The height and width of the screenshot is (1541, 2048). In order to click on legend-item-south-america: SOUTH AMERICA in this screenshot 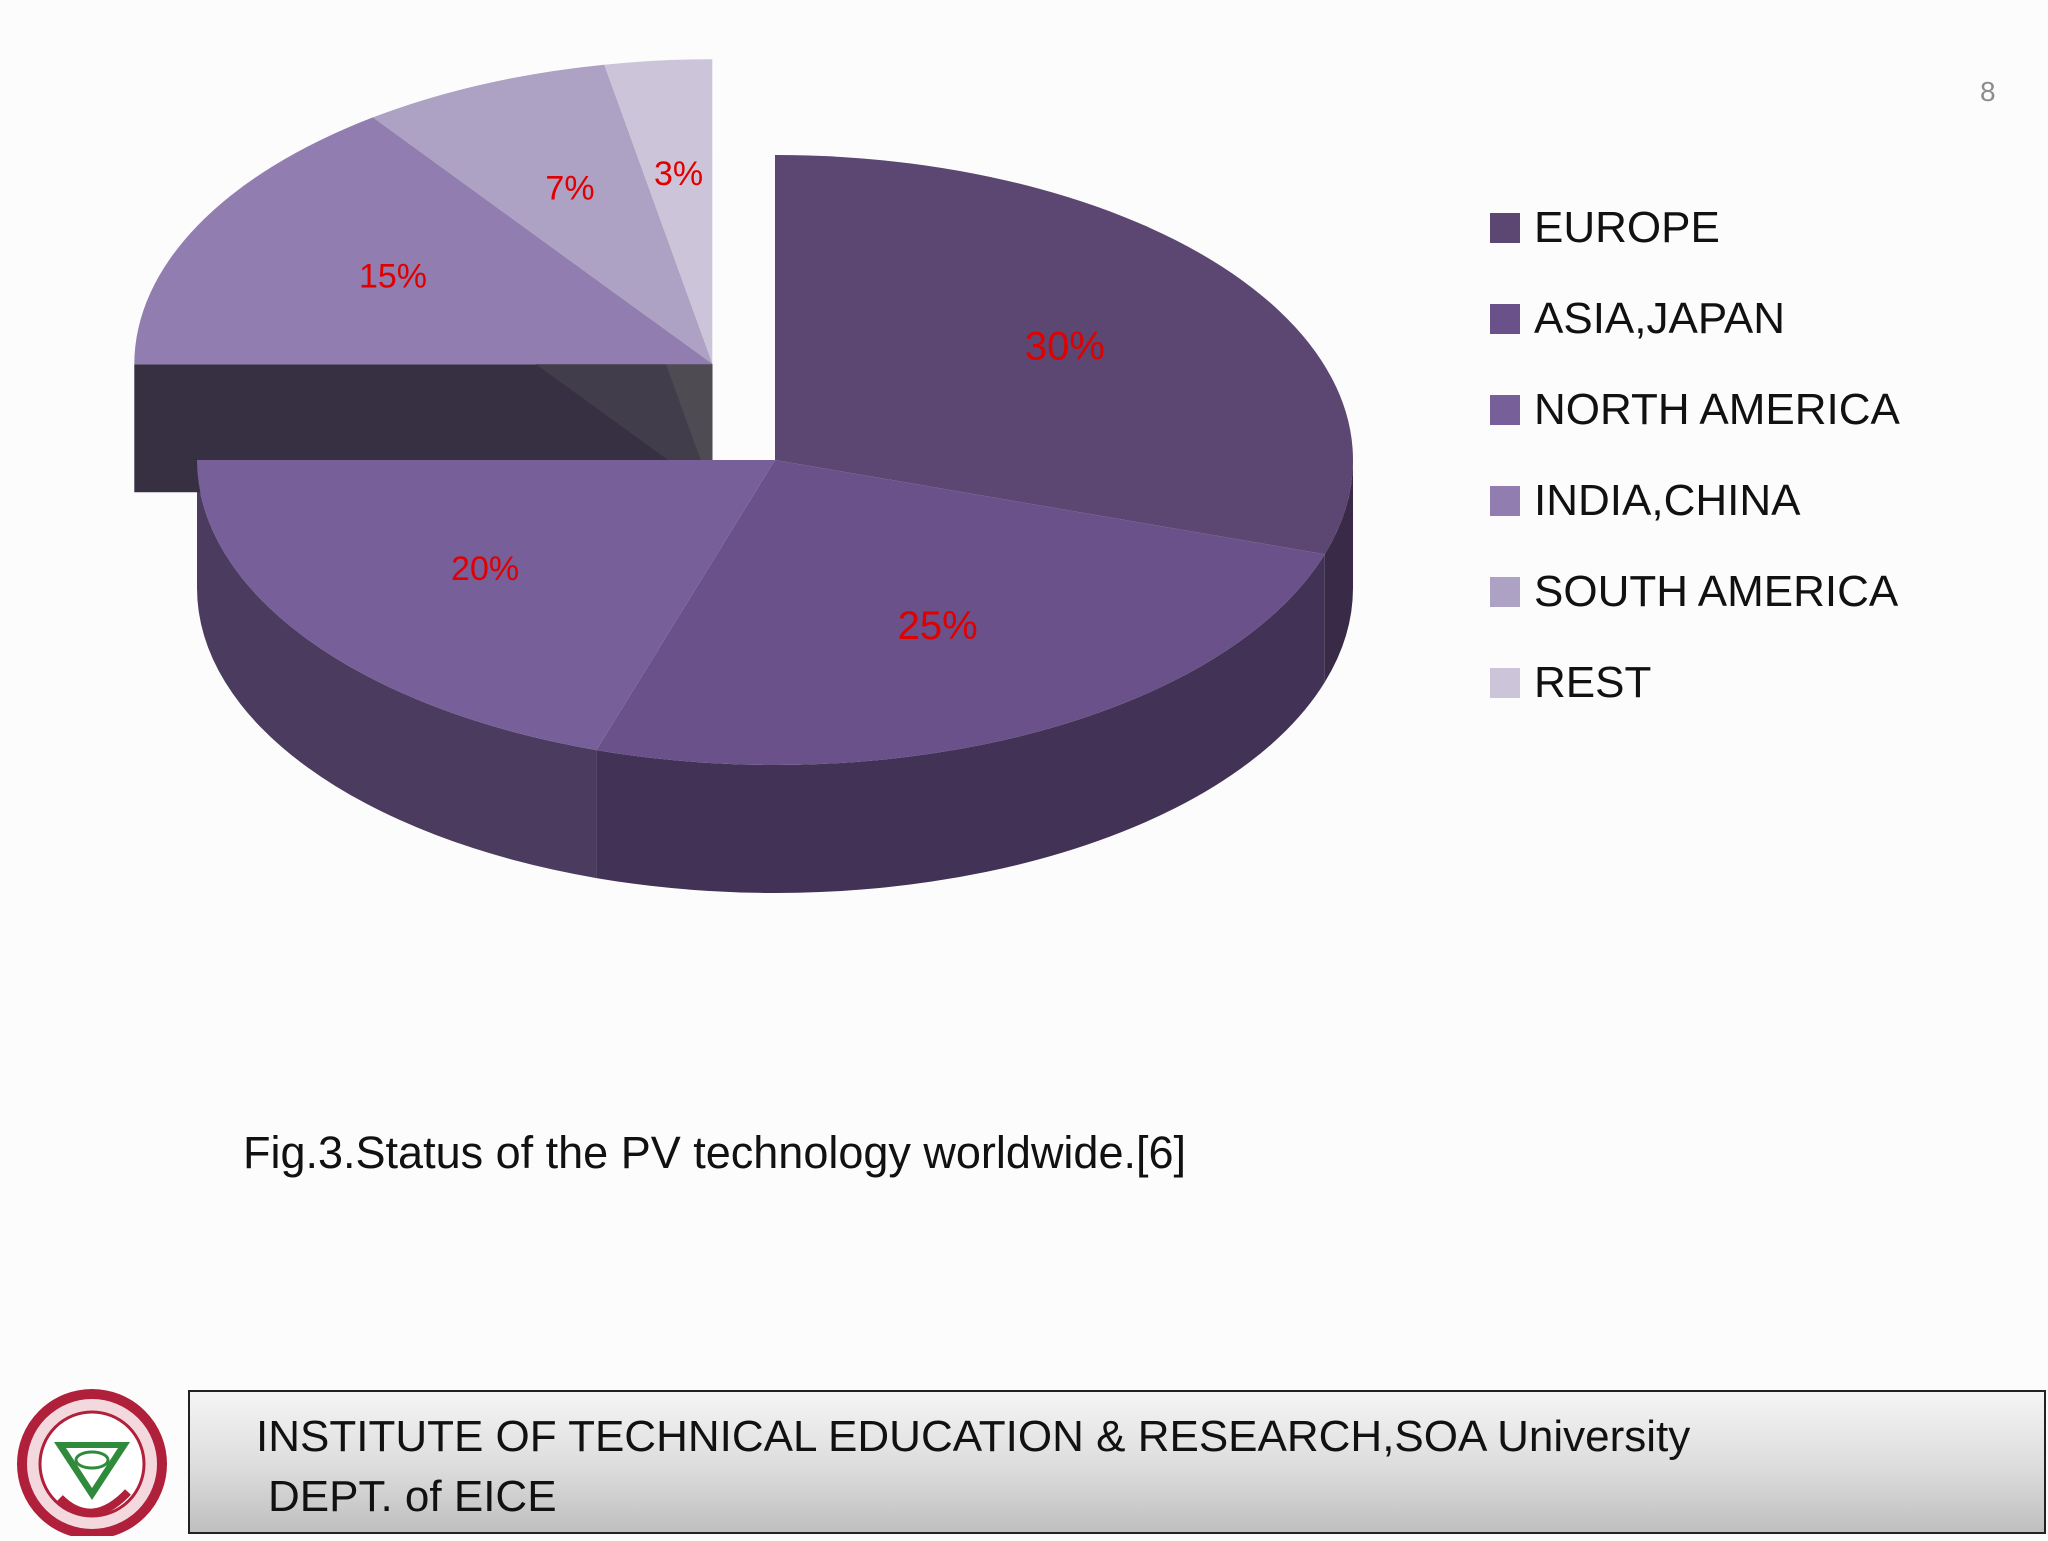, I will do `click(1695, 591)`.